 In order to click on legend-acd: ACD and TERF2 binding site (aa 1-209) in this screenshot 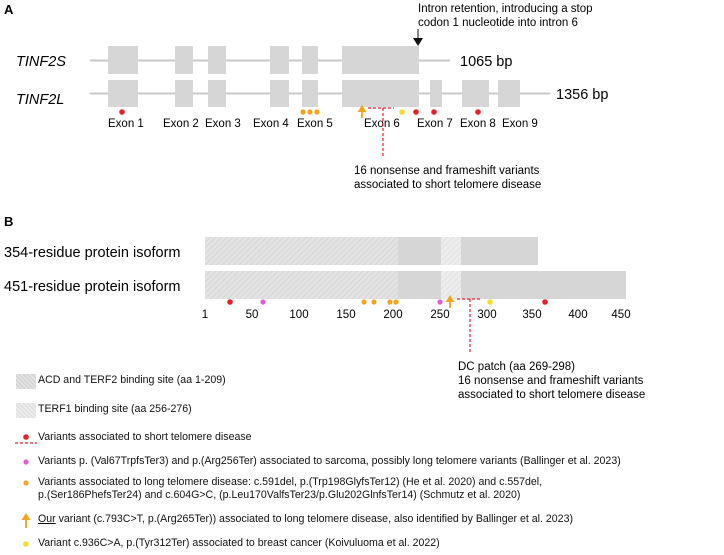, I will do `click(120, 383)`.